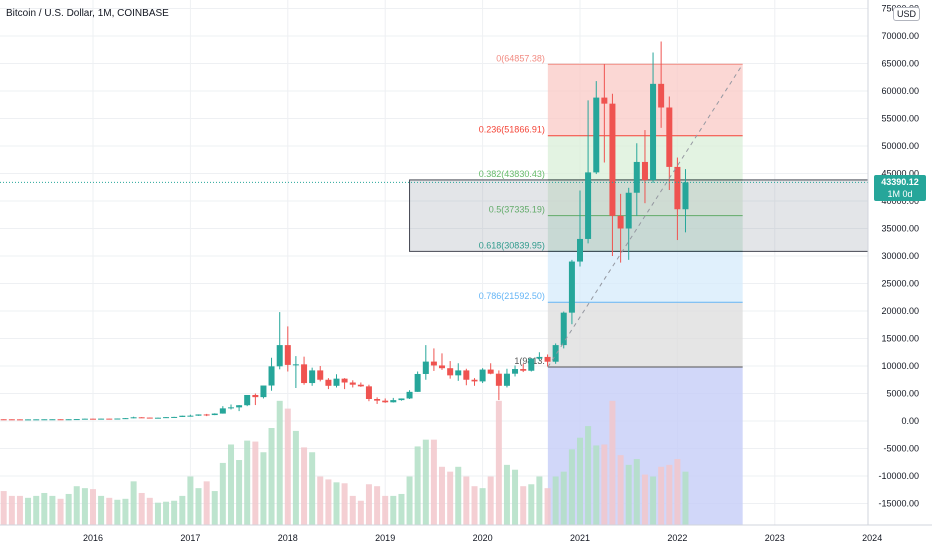  Describe the element at coordinates (512, 296) in the screenshot. I see `fib-level-label: 0.786(21592.50)` at that location.